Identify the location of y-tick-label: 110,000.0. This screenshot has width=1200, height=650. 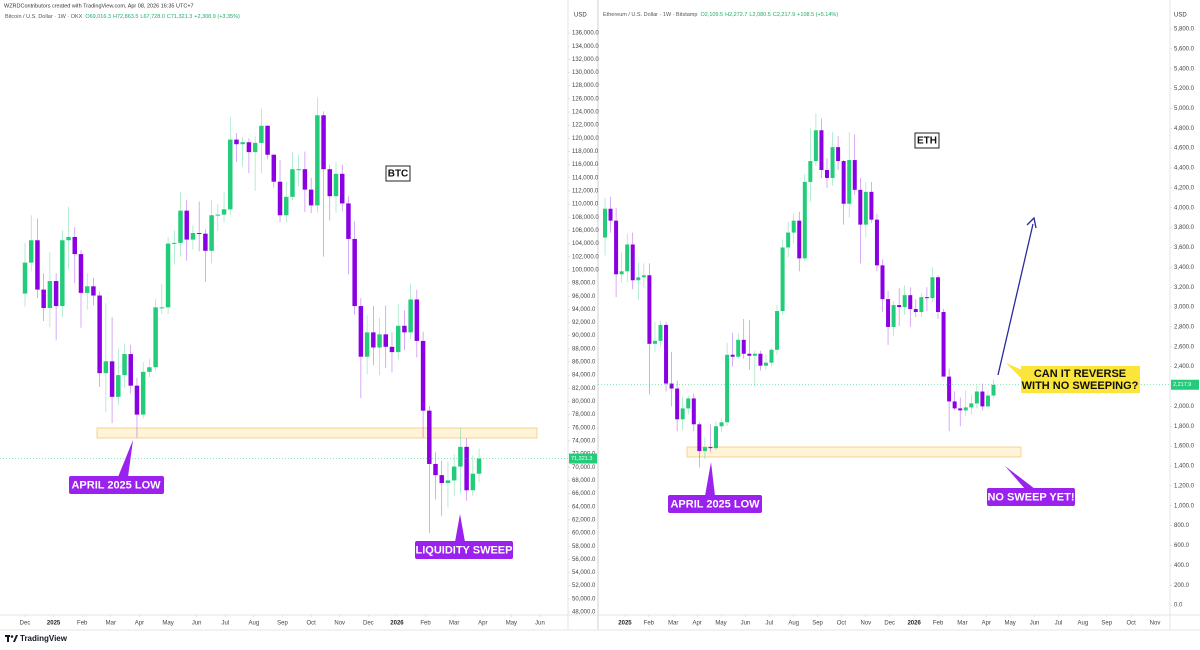
(585, 205).